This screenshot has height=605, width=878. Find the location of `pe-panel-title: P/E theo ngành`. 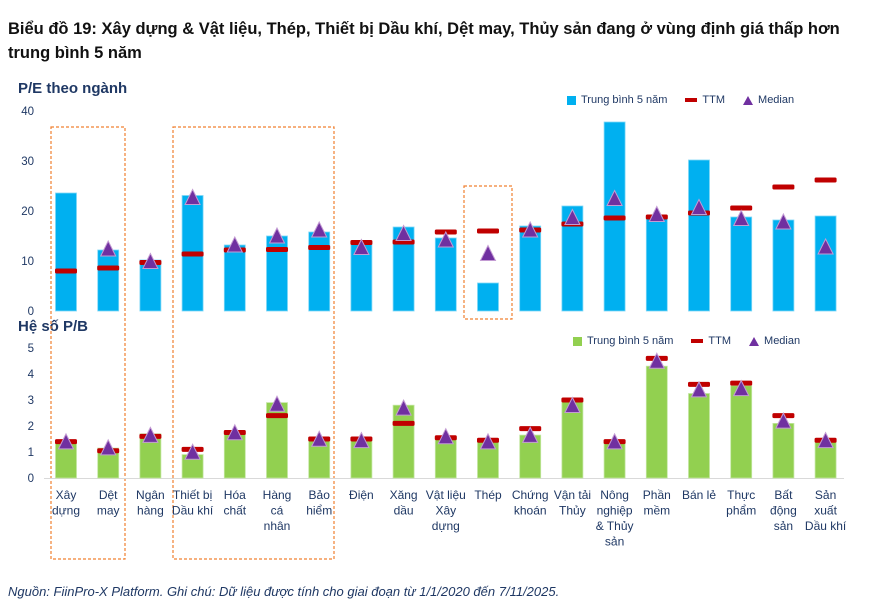

pe-panel-title: P/E theo ngành is located at coordinates (73, 88).